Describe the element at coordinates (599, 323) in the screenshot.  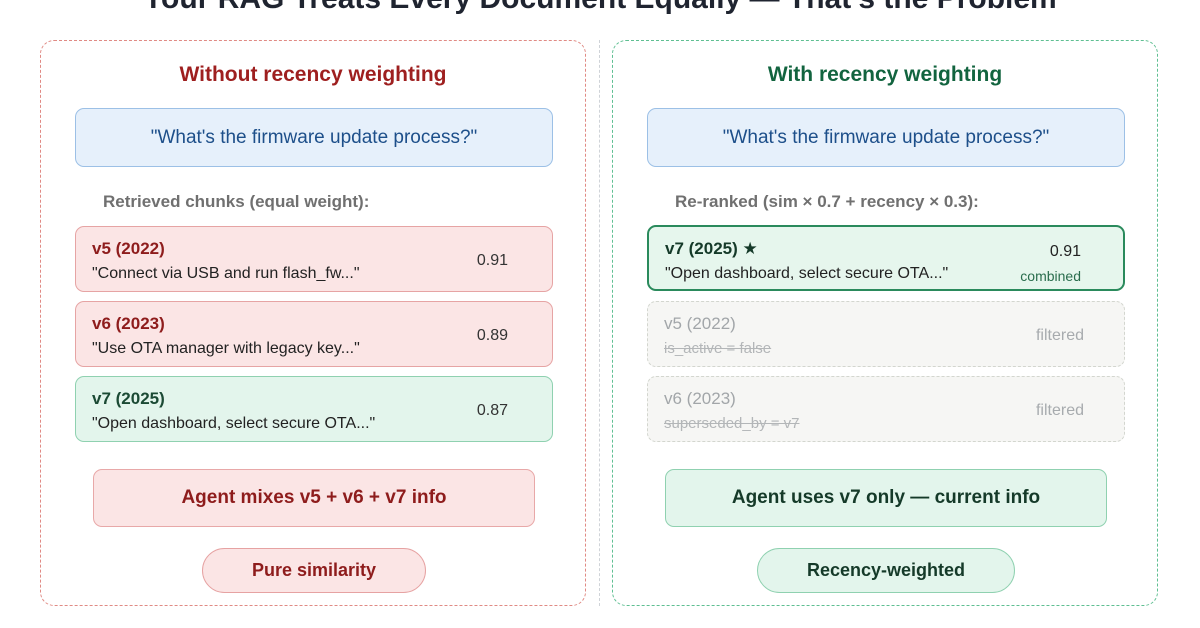
I see `center-divider` at that location.